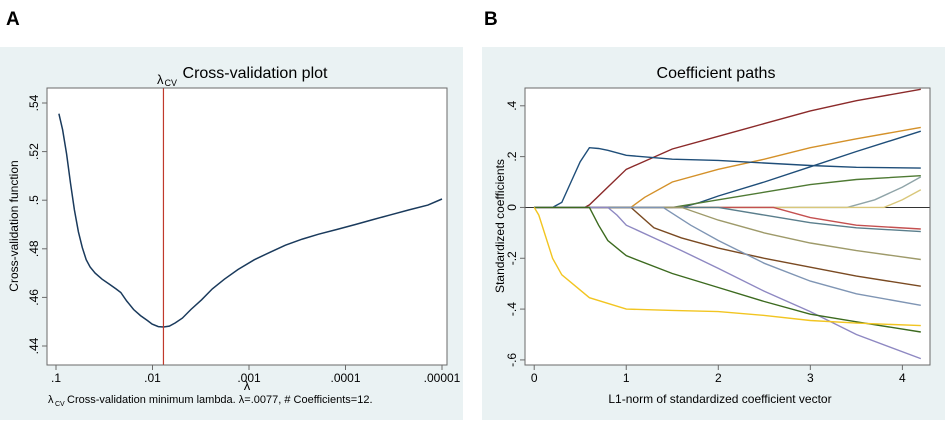 Image resolution: width=945 pixels, height=421 pixels. What do you see at coordinates (500, 226) in the screenshot?
I see `chart-b-ylabel: Standardized coefficients` at bounding box center [500, 226].